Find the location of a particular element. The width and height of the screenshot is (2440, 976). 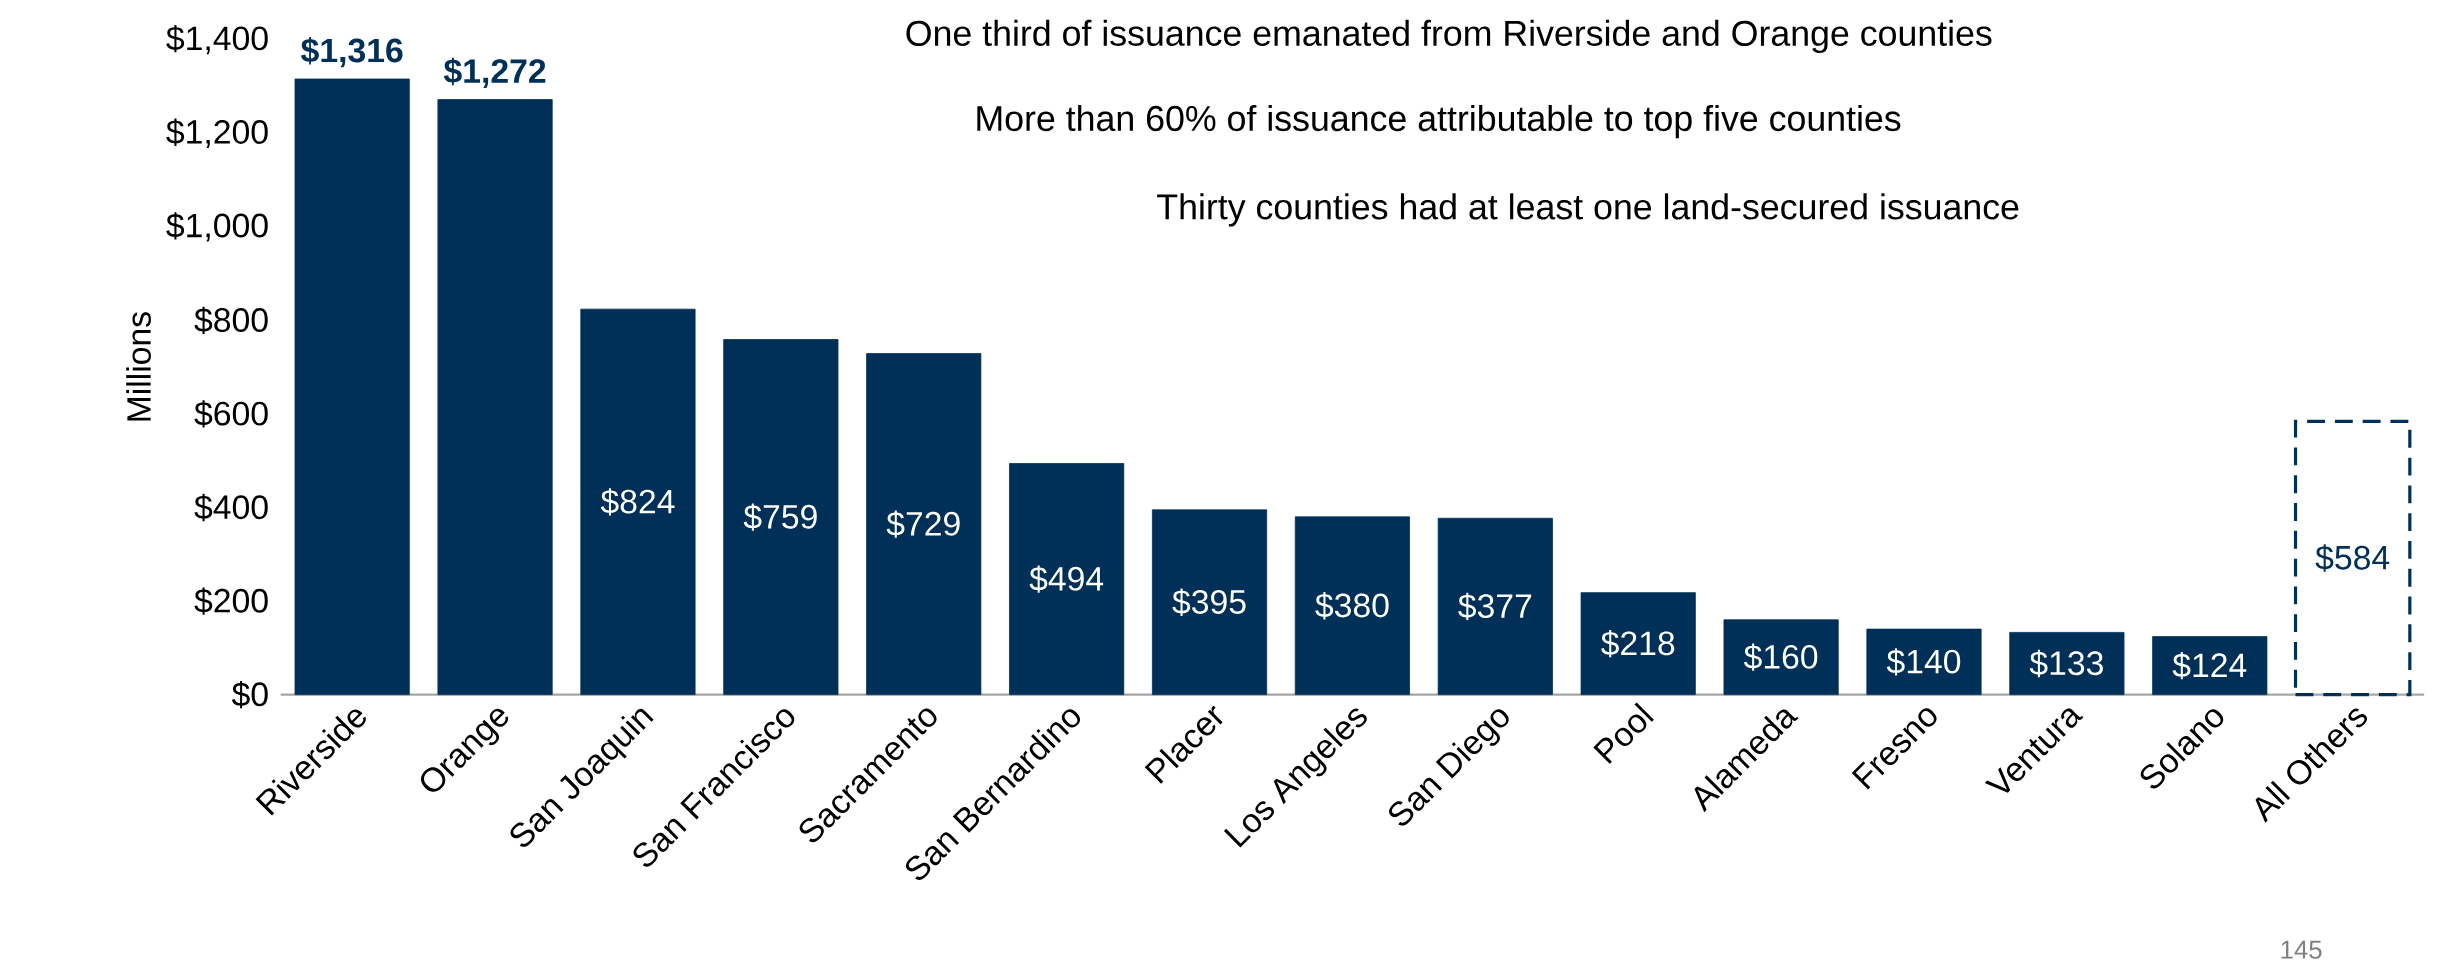

annotation: More than 60% of issuance attributable to top five counties is located at coordinates (1439, 121).